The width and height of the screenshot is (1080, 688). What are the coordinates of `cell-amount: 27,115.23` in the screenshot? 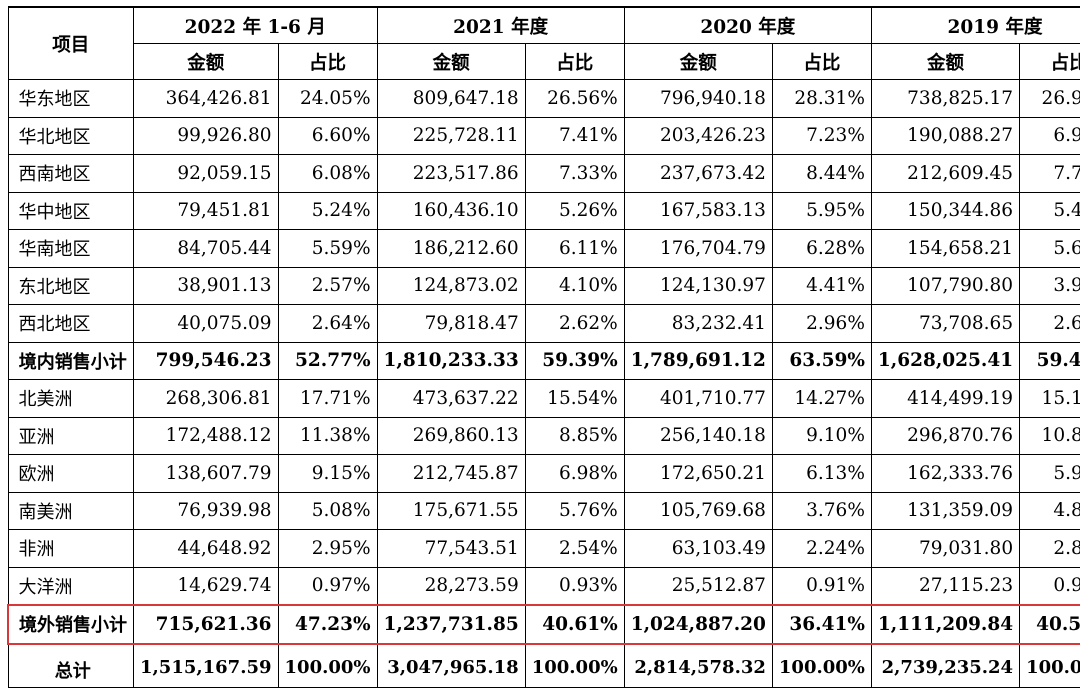 It's located at (945, 586).